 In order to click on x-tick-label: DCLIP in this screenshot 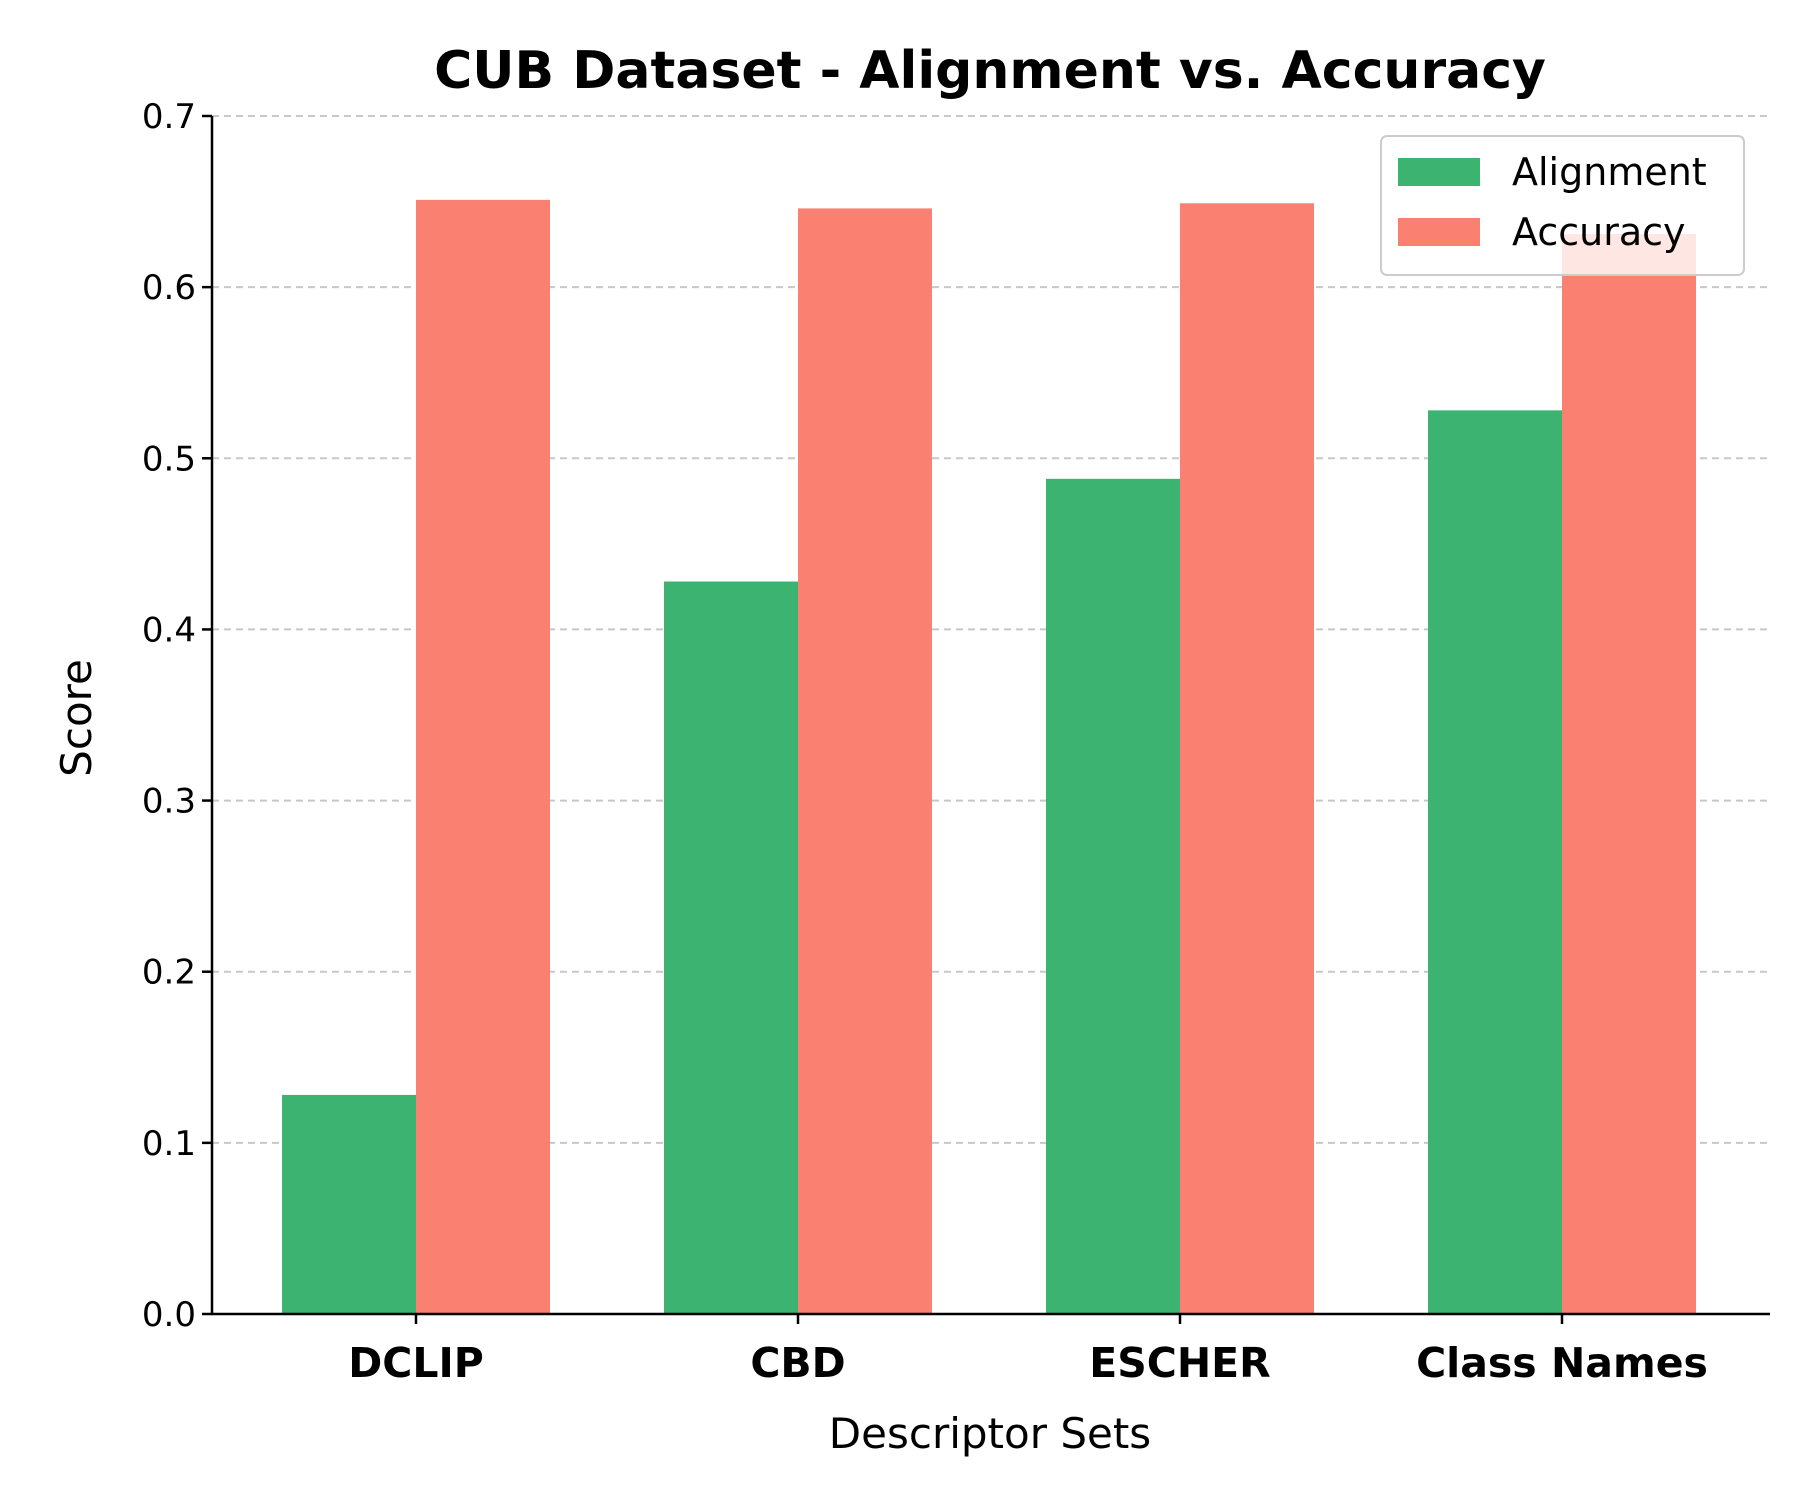, I will do `click(416, 1363)`.